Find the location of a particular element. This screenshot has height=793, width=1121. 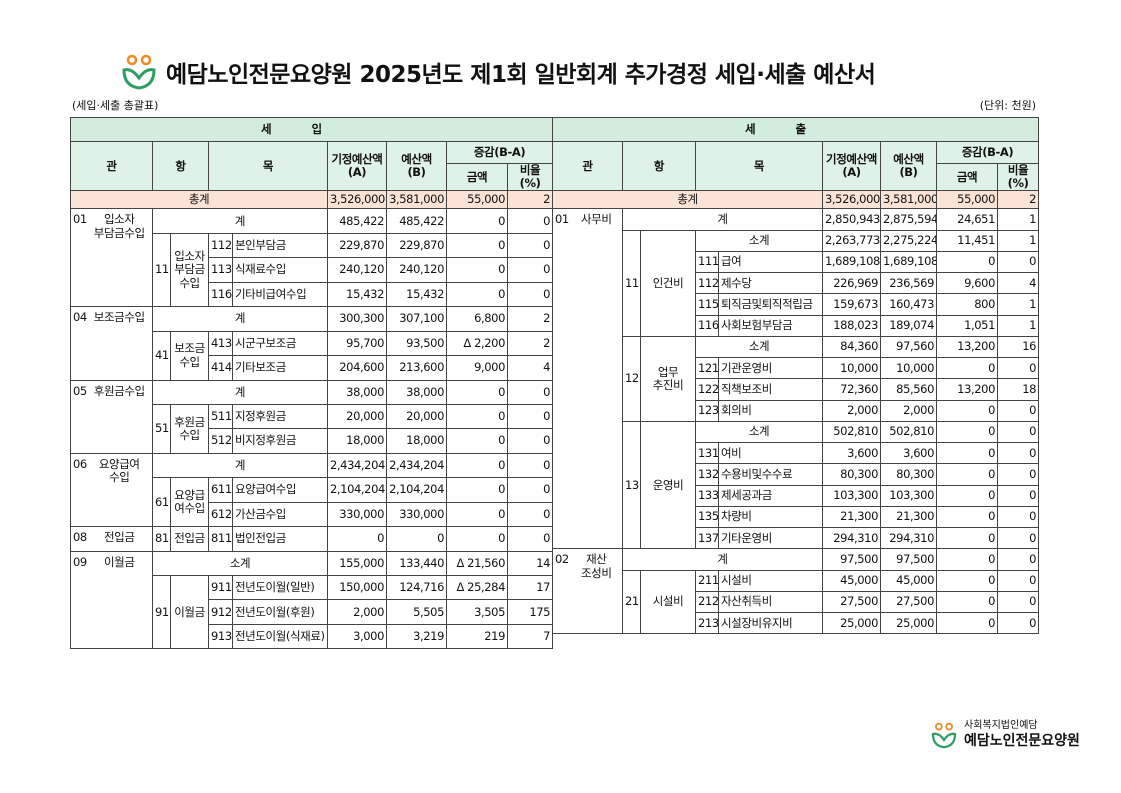

cell-value: 3,505 is located at coordinates (477, 612).